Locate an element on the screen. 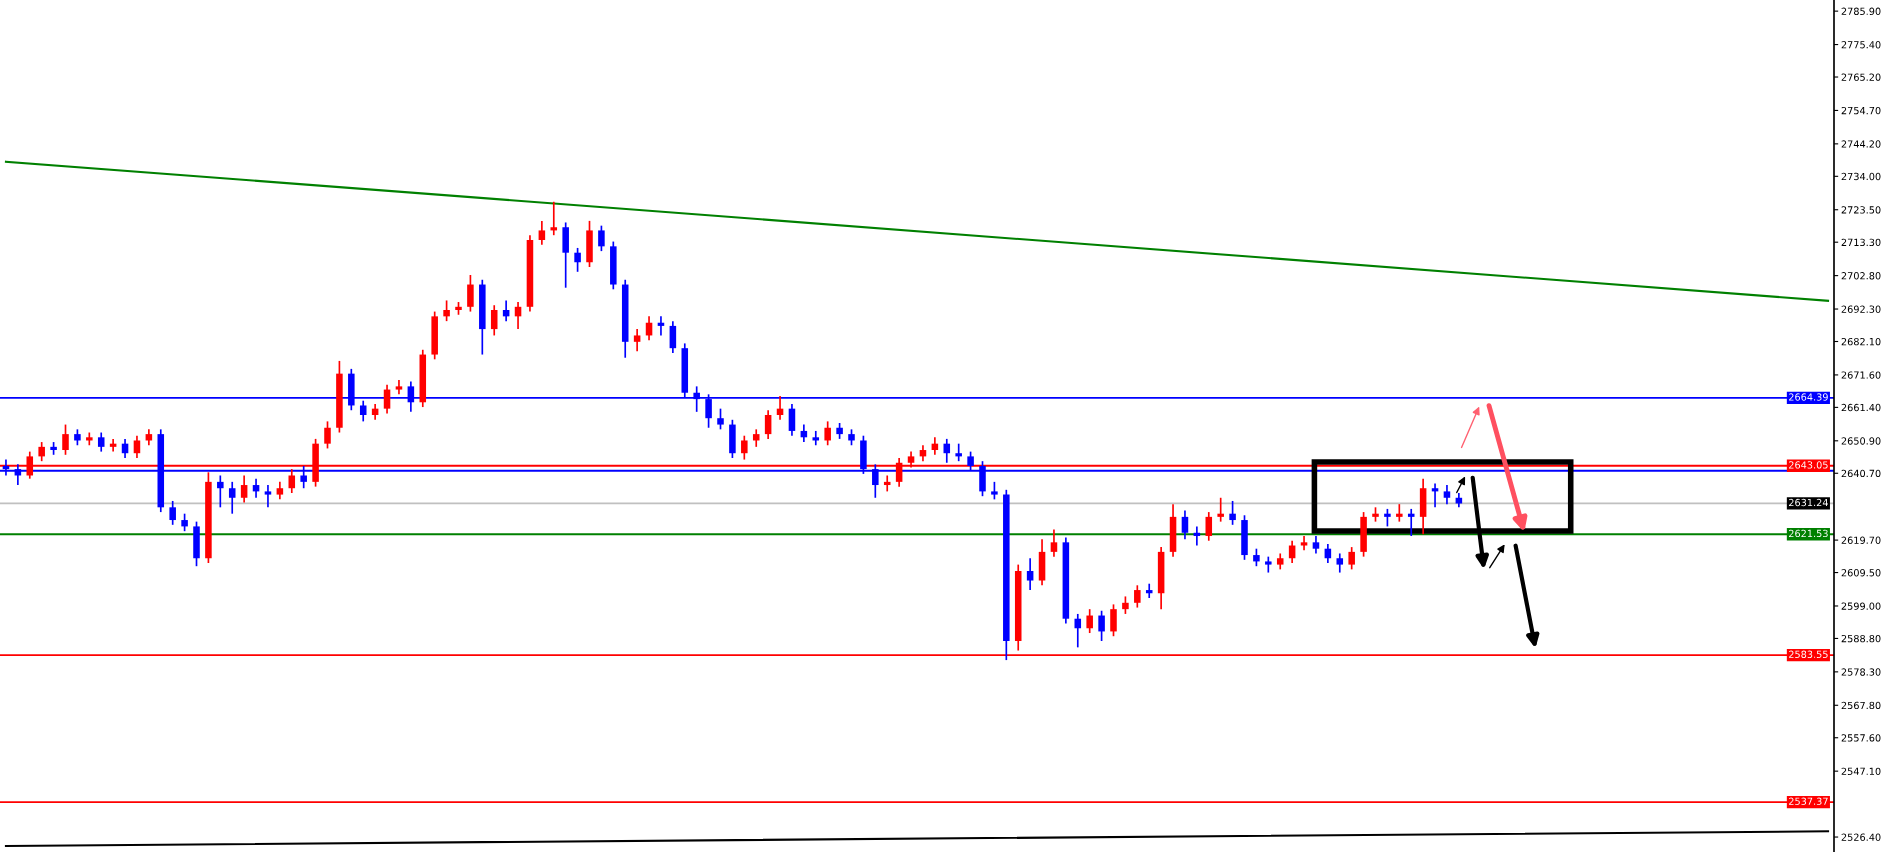  y-tick-label: 2713.30 is located at coordinates (1861, 242).